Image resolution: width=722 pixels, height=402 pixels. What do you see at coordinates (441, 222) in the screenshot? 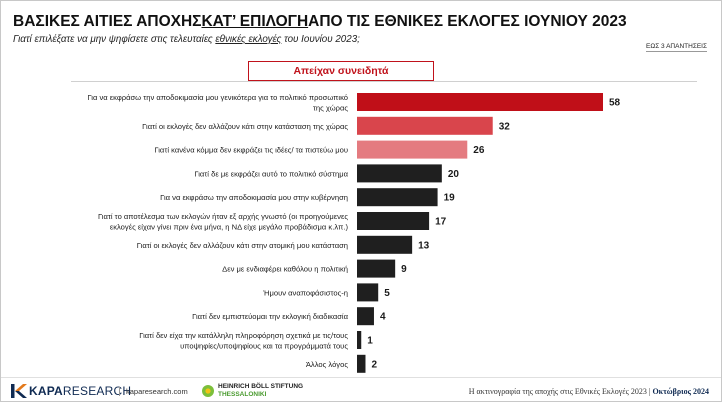
I see `bar-value-label-6: 17` at bounding box center [441, 222].